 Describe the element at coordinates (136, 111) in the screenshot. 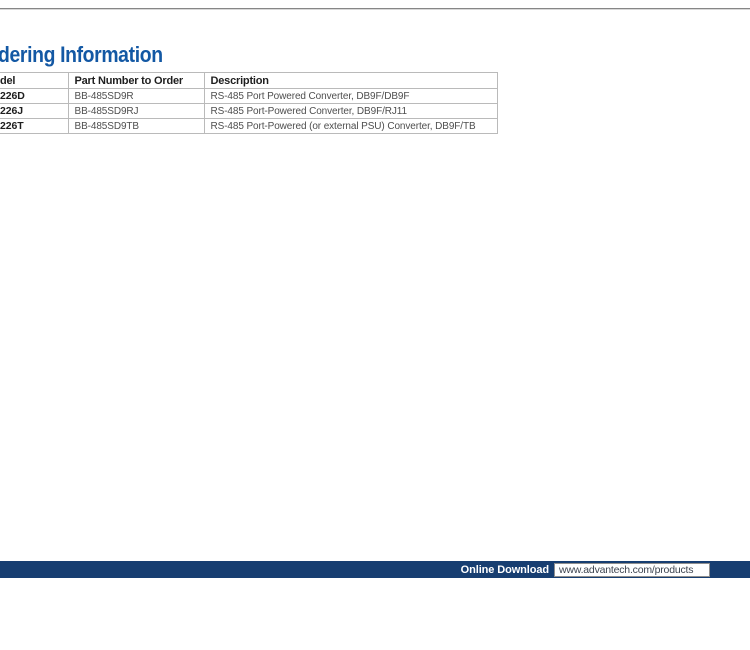

I see `part-number-cell: BB-485SD9RJ` at that location.